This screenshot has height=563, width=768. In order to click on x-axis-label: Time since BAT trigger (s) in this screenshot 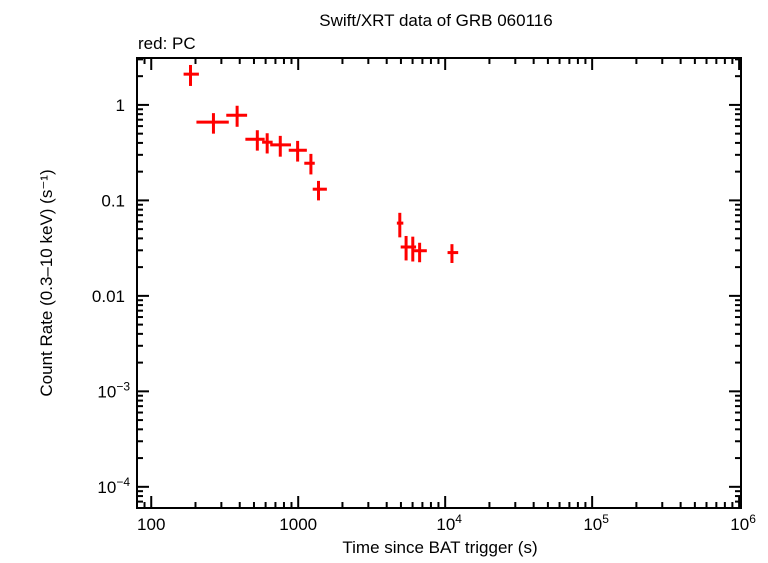, I will do `click(439, 547)`.